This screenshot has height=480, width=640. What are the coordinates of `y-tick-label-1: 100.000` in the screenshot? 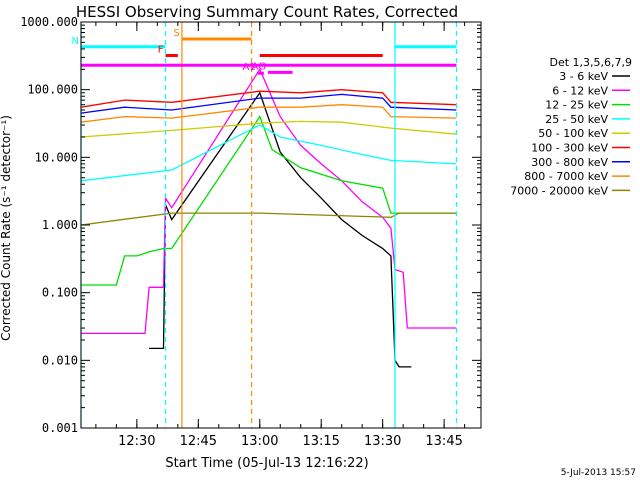 It's located at (52, 90).